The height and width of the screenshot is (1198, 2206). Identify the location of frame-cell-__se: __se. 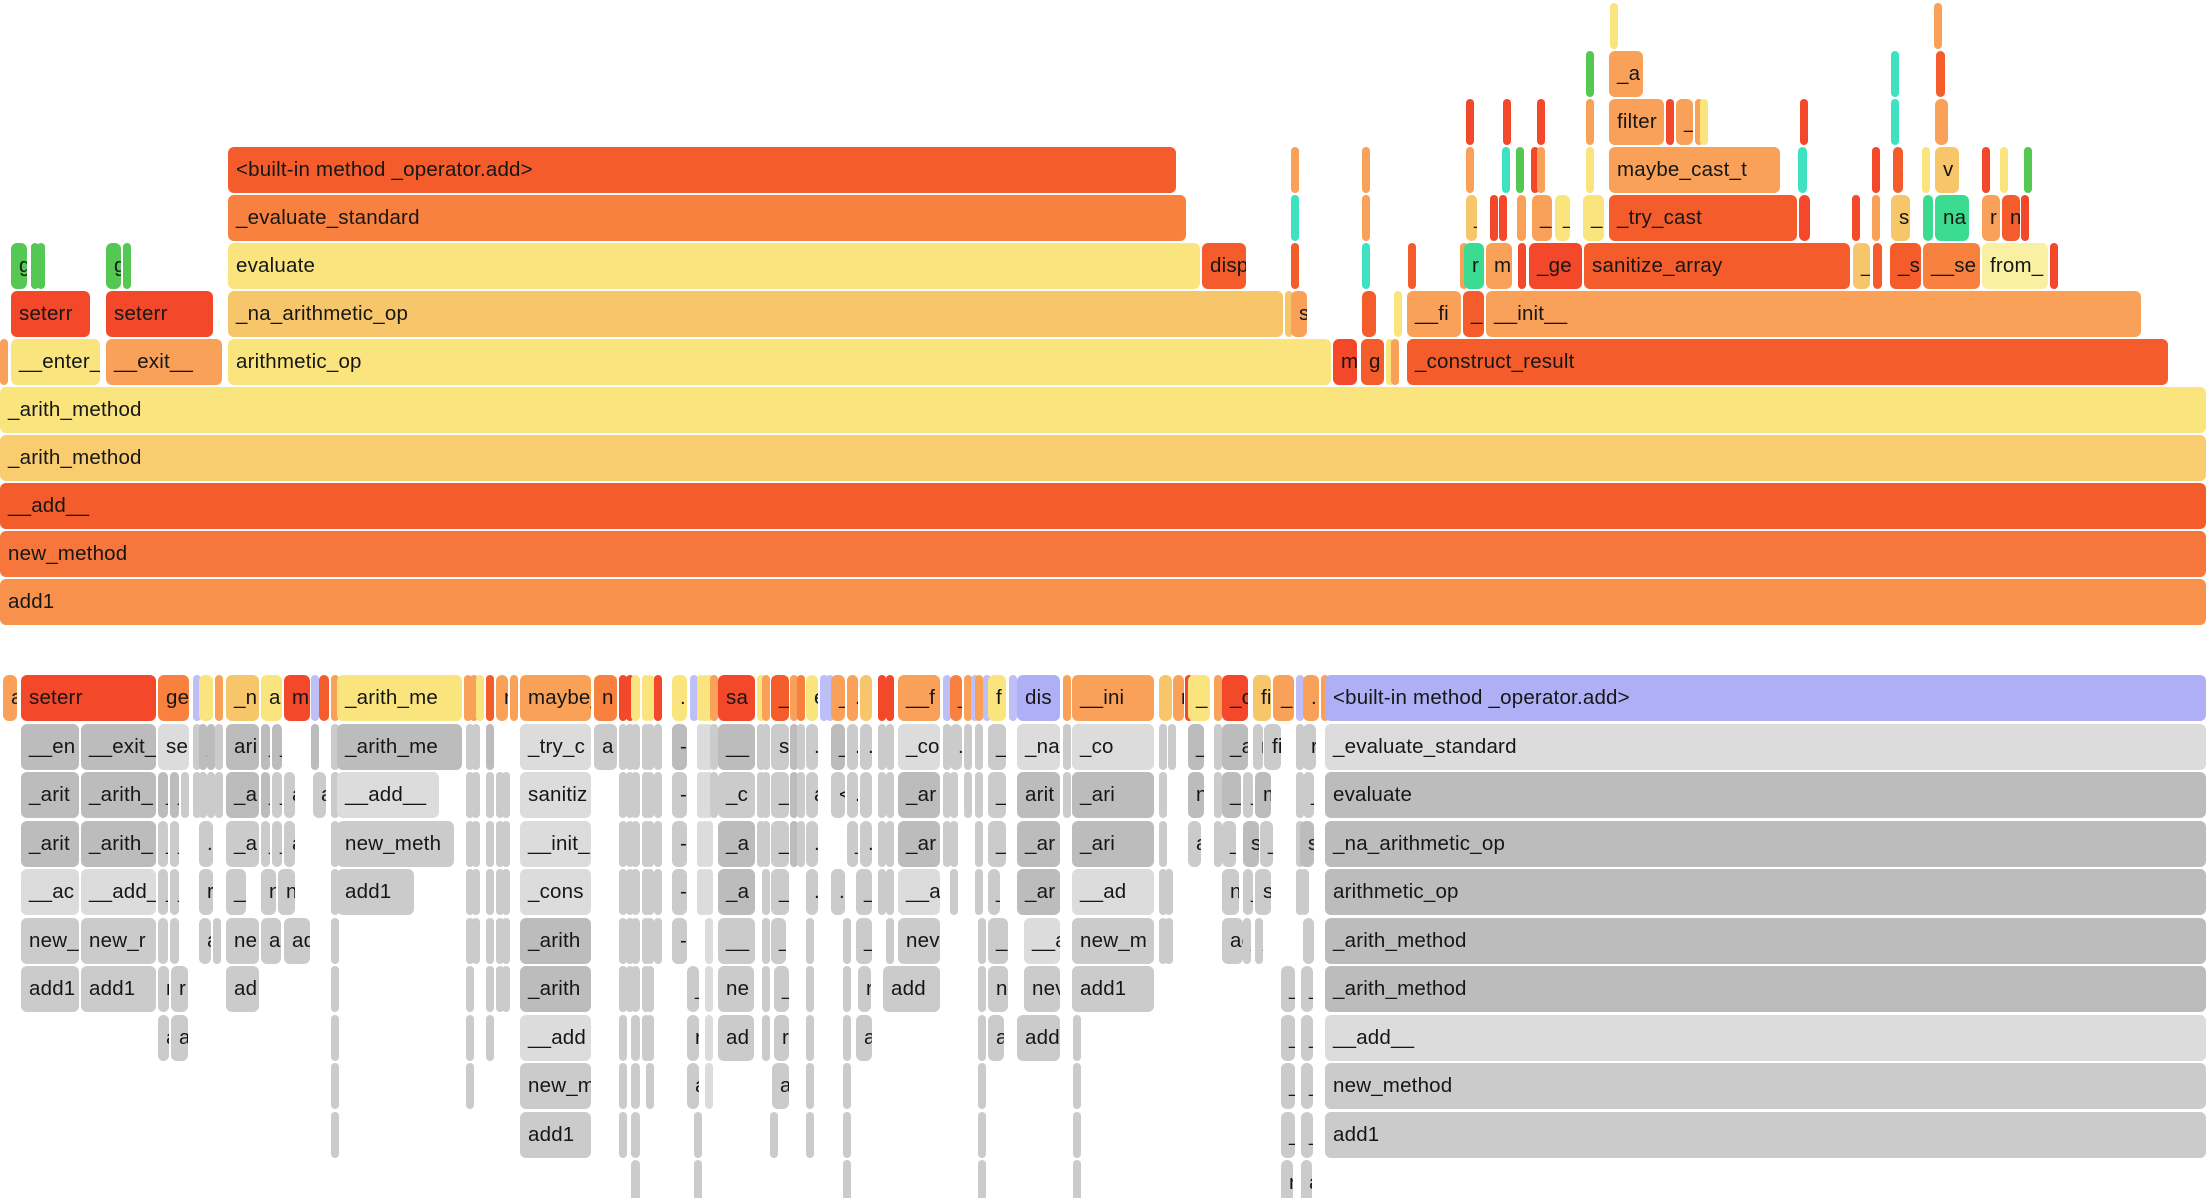
(1951, 266).